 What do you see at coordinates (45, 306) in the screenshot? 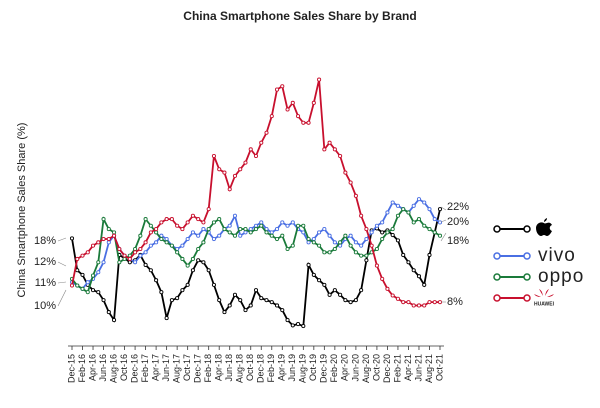
I see `annotation: 10%` at bounding box center [45, 306].